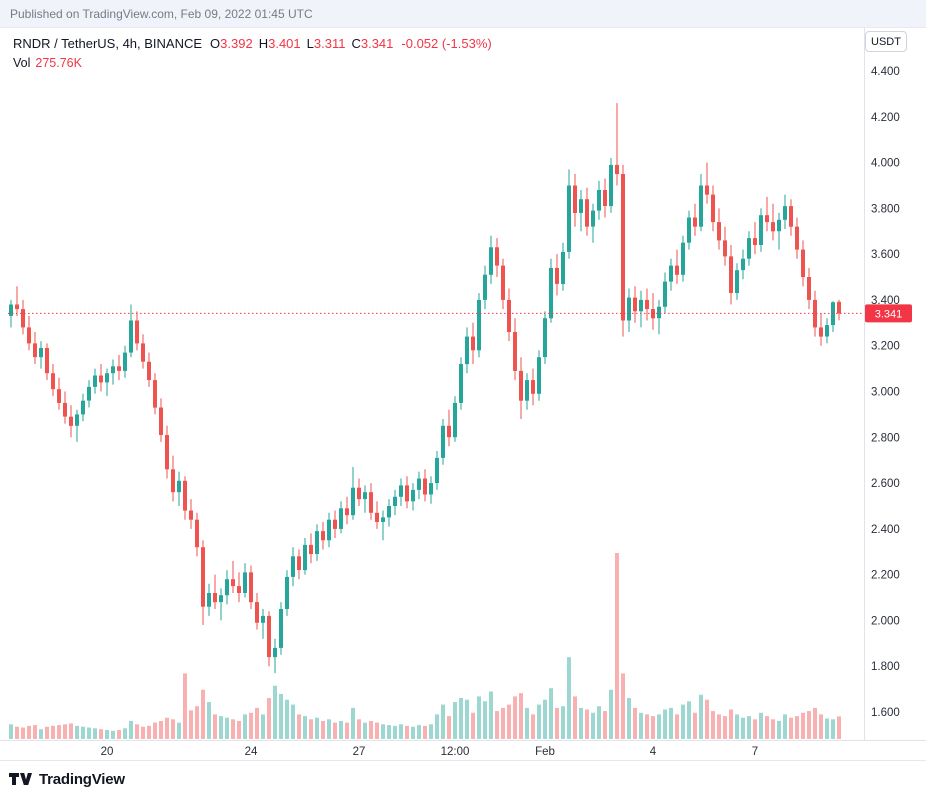 Image resolution: width=926 pixels, height=797 pixels. What do you see at coordinates (82, 779) in the screenshot?
I see `tradingview-wordmark: TradingView` at bounding box center [82, 779].